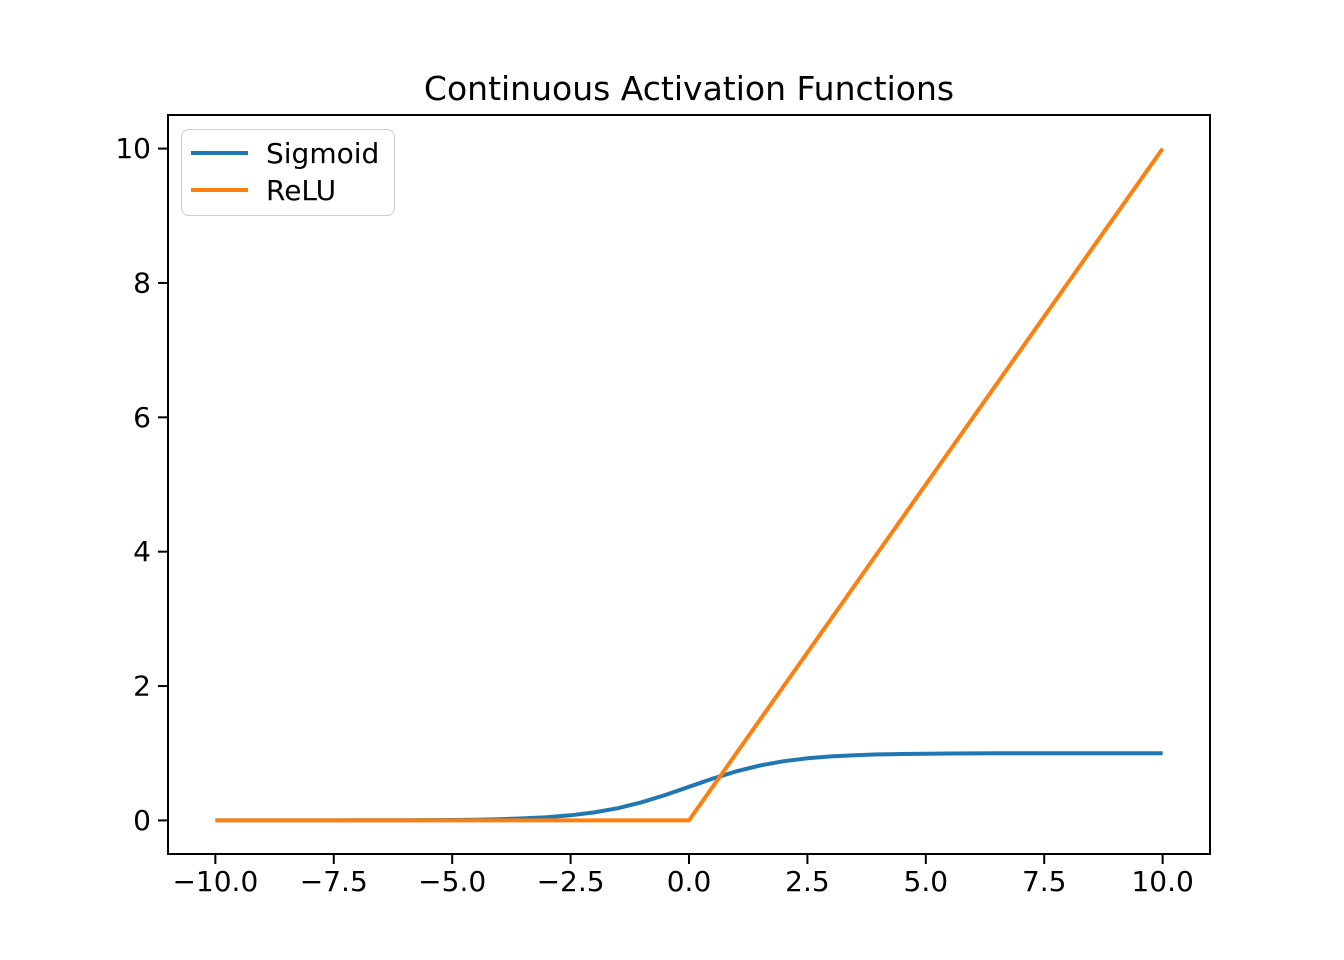  Describe the element at coordinates (689, 787) in the screenshot. I see `series-line-sigmoid` at that location.